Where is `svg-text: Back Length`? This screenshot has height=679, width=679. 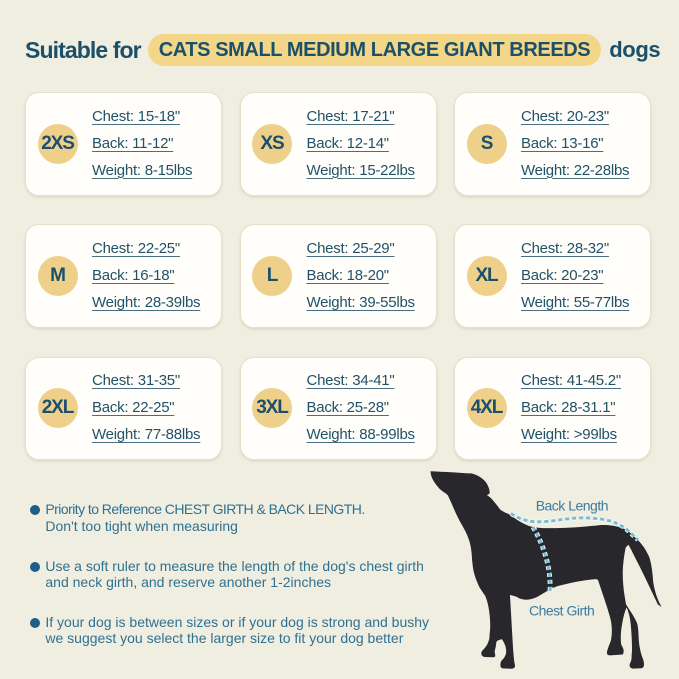 svg-text: Back Length is located at coordinates (572, 506).